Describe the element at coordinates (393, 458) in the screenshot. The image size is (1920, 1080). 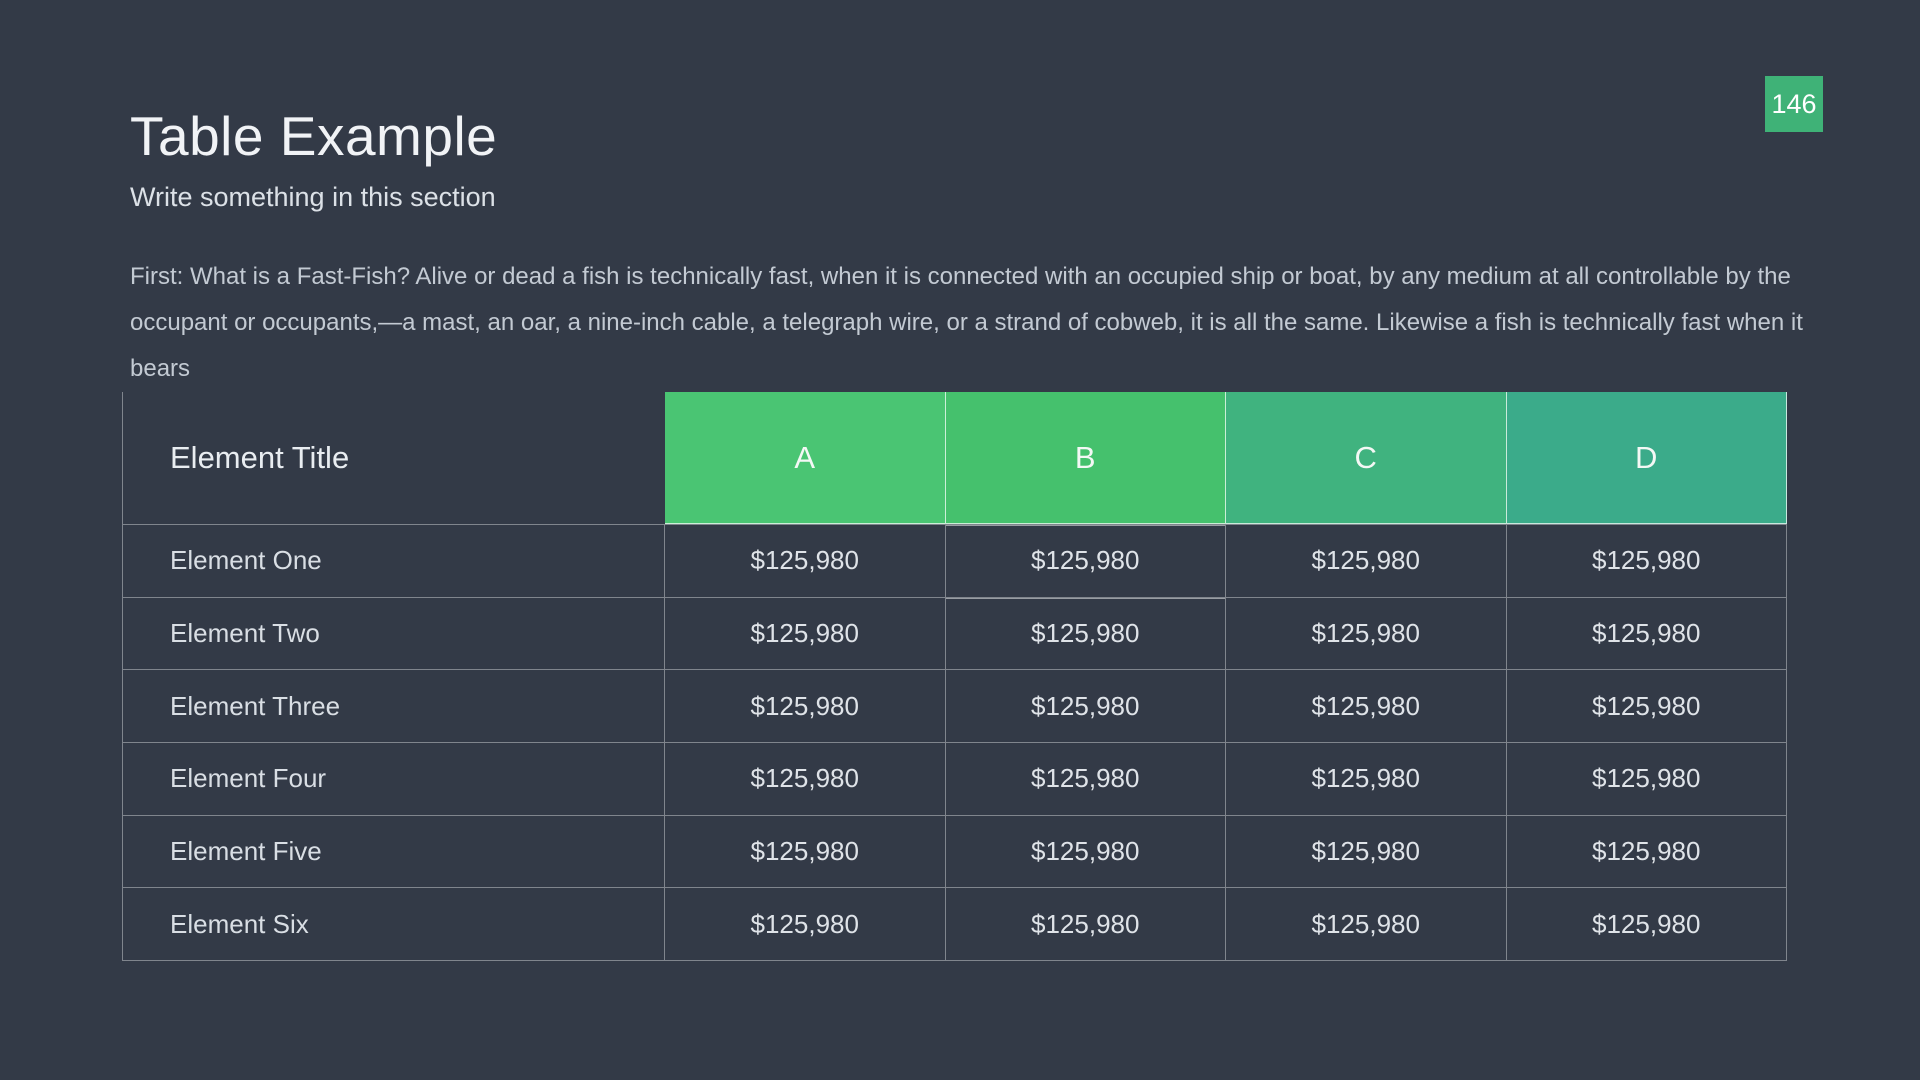
I see `row-header-title: Element Title` at that location.